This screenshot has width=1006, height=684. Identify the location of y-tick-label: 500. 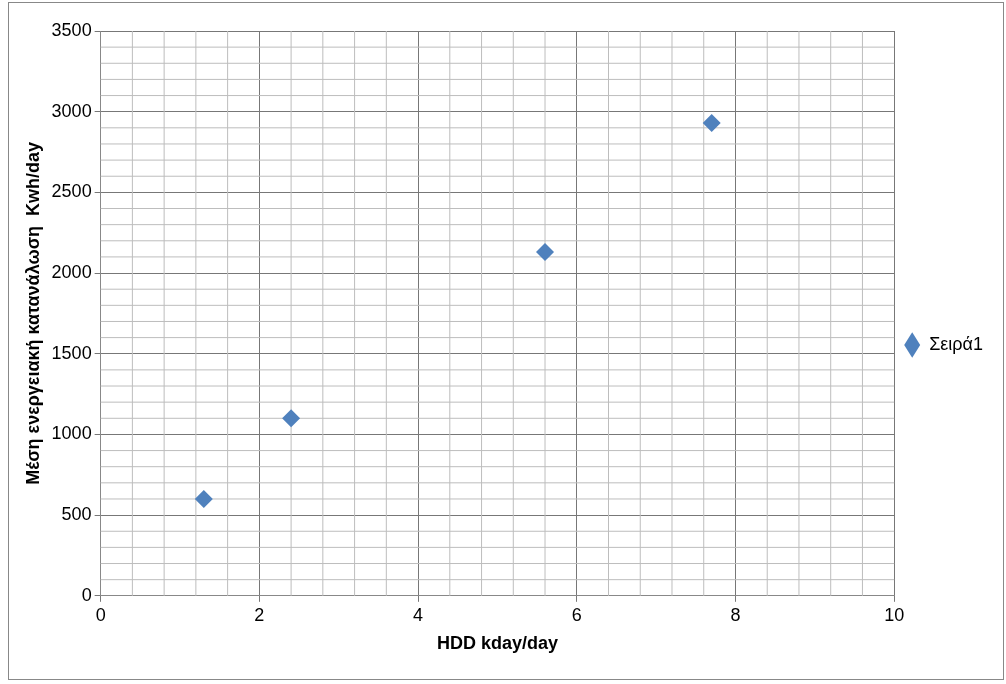
(76, 514).